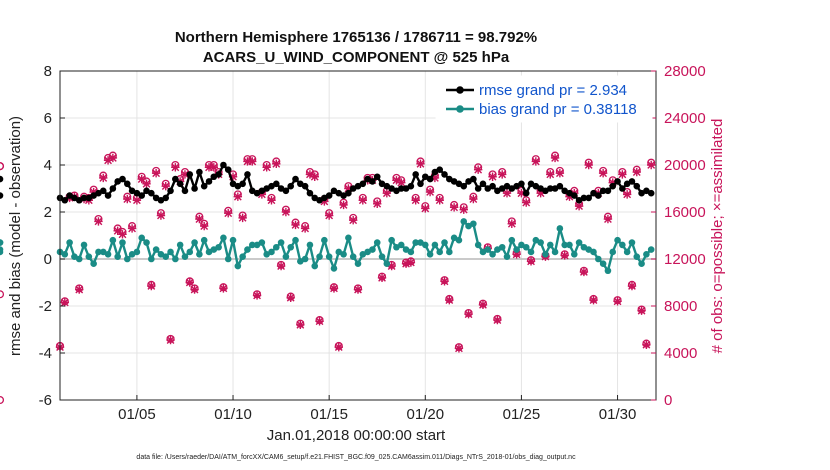 This screenshot has width=830, height=470. What do you see at coordinates (680, 353) in the screenshot?
I see `y-right-tick-label: 4000` at bounding box center [680, 353].